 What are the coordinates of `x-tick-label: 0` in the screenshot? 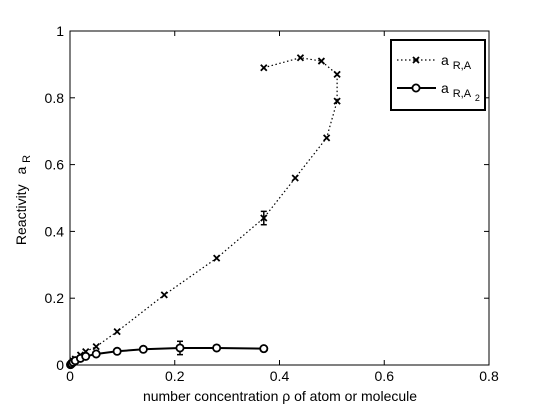 It's located at (70, 376).